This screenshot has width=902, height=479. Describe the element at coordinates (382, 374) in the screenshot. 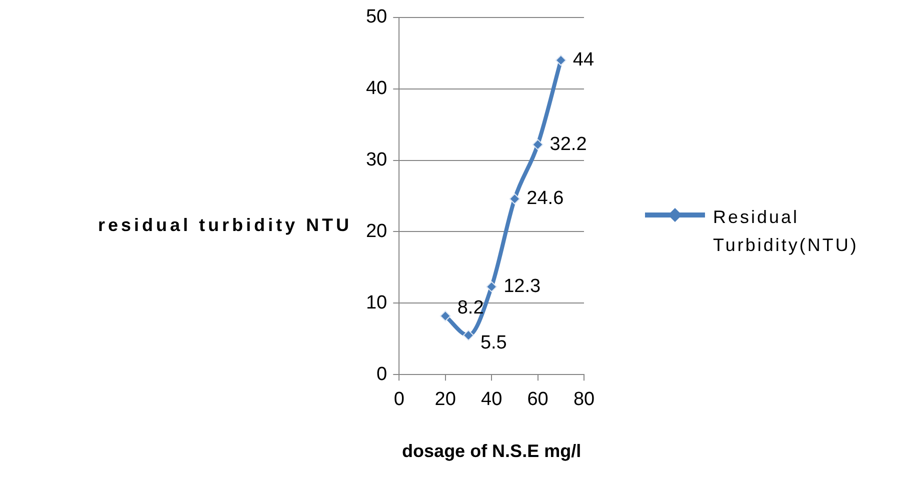

I see `y-tick-label: 0` at that location.